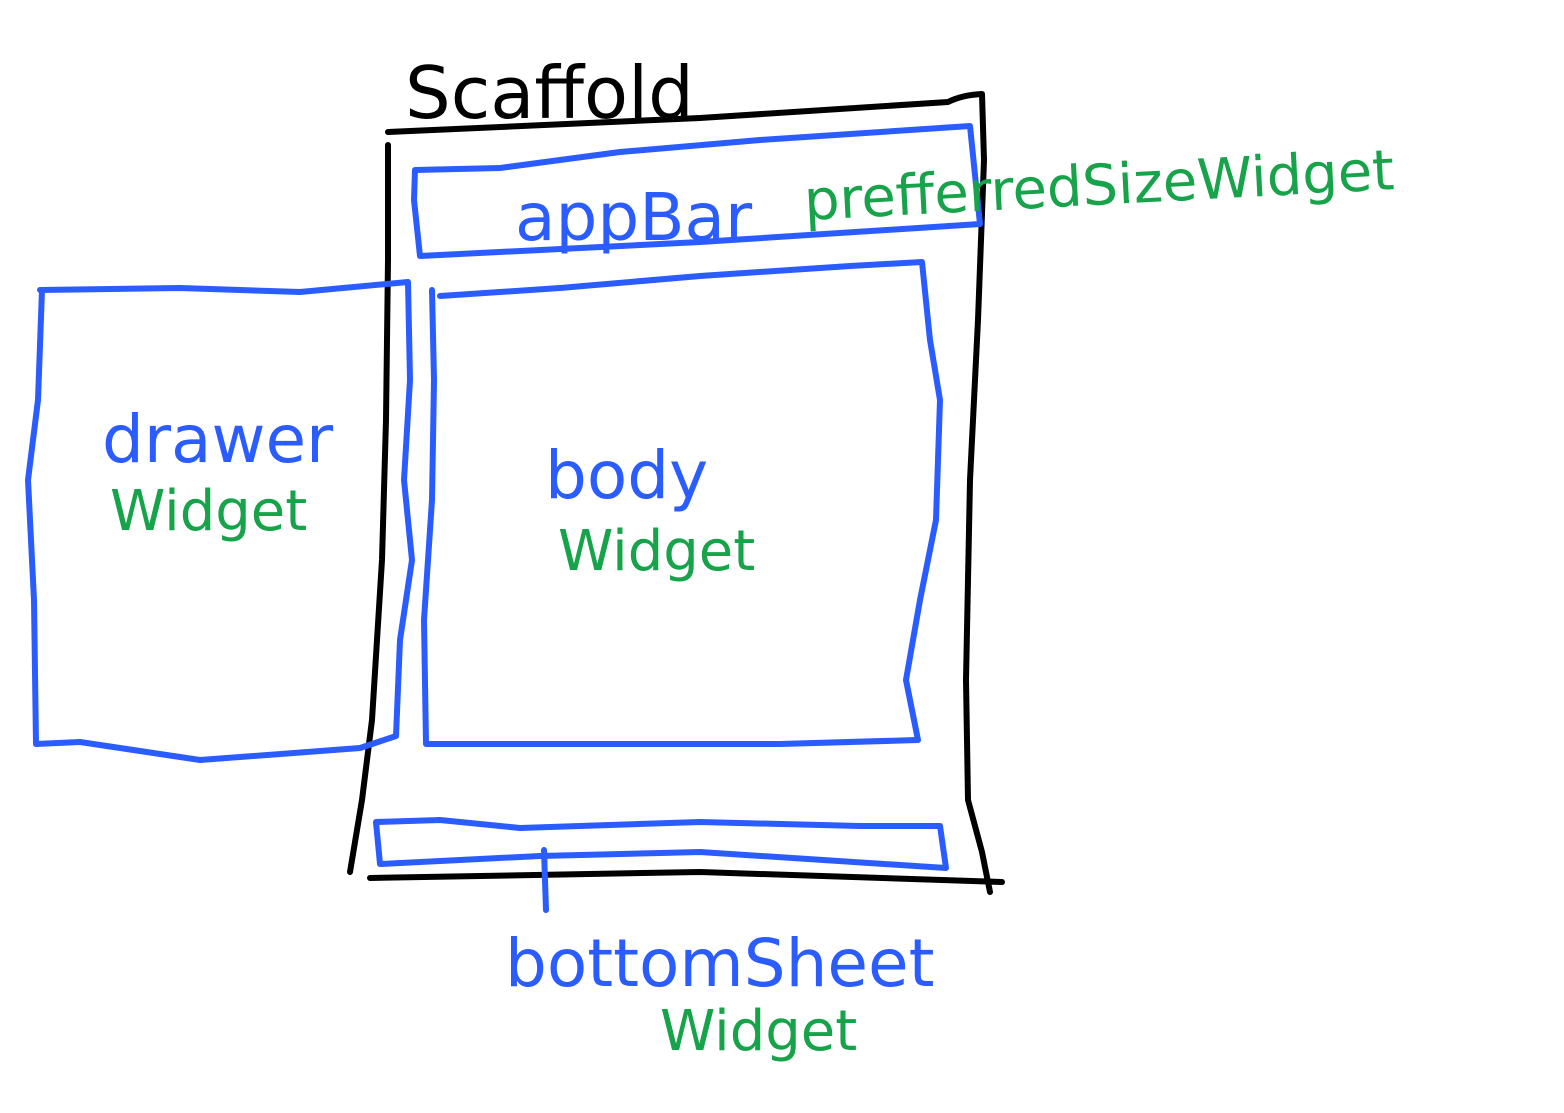 Image resolution: width=1564 pixels, height=1113 pixels. I want to click on appbar-box, so click(697, 191).